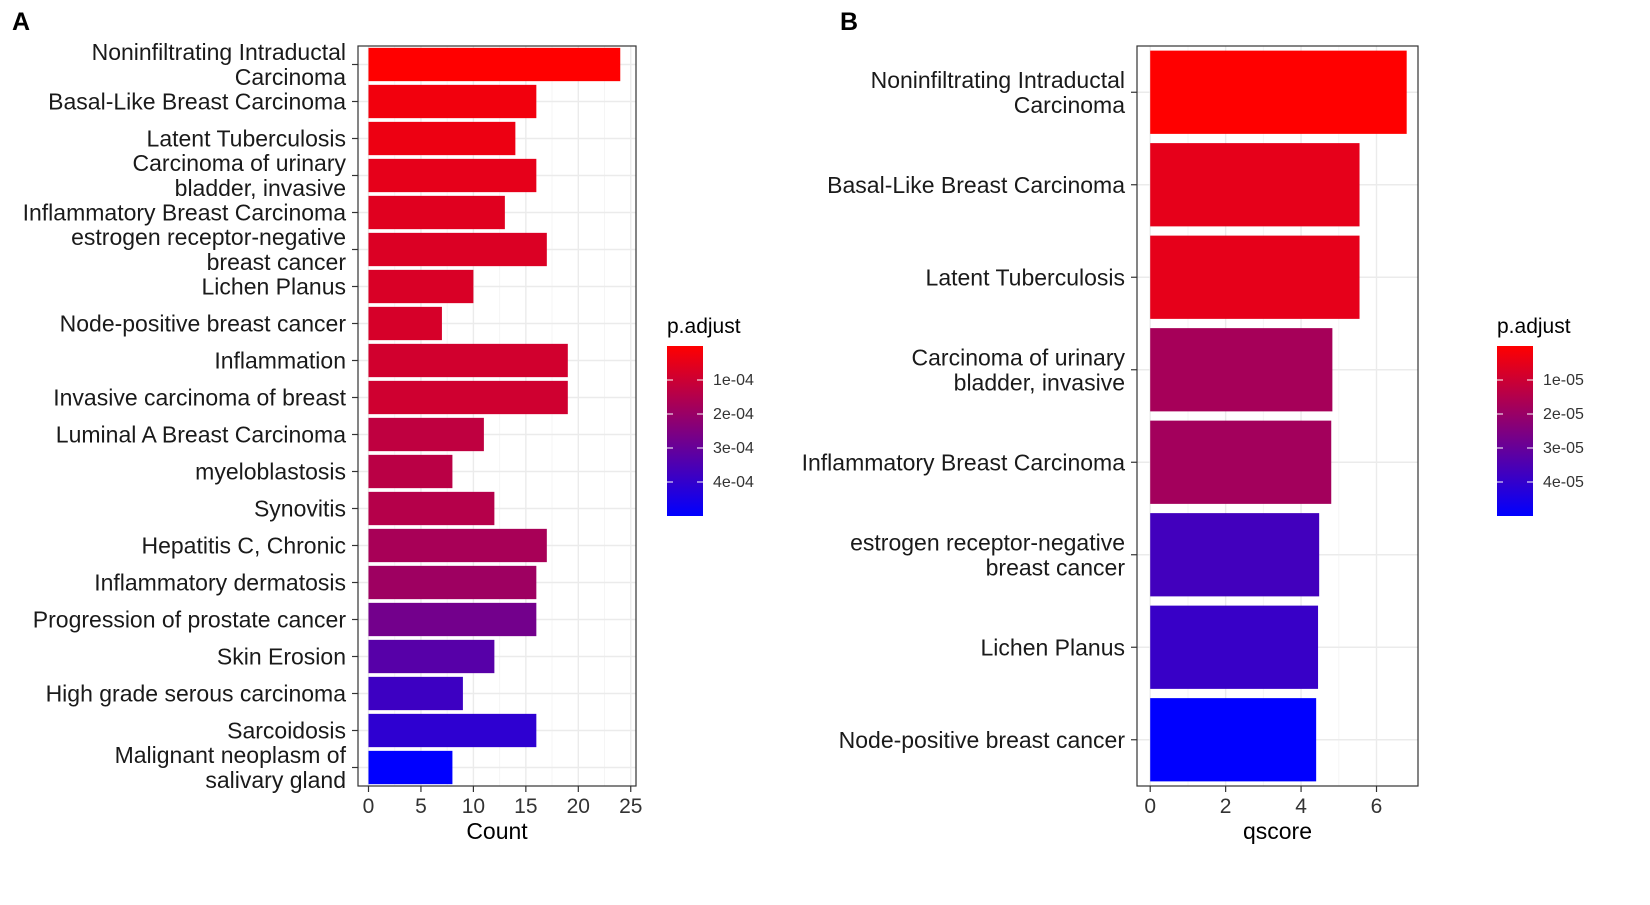  Describe the element at coordinates (987, 554) in the screenshot. I see `panel-b-category-label: estrogen receptor-negative breast cancer` at that location.